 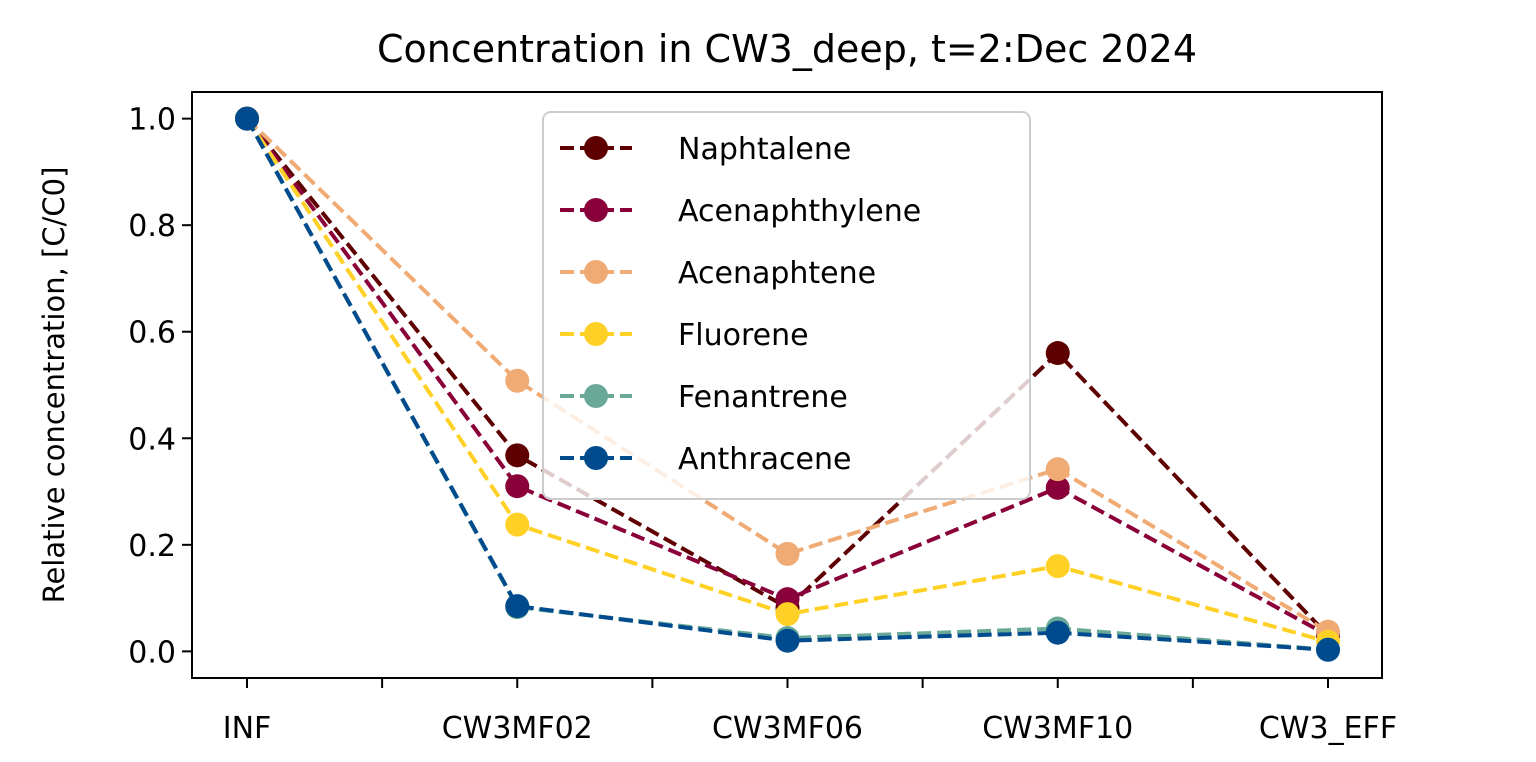 I want to click on legend-entry: Acenaphtene, so click(x=718, y=273).